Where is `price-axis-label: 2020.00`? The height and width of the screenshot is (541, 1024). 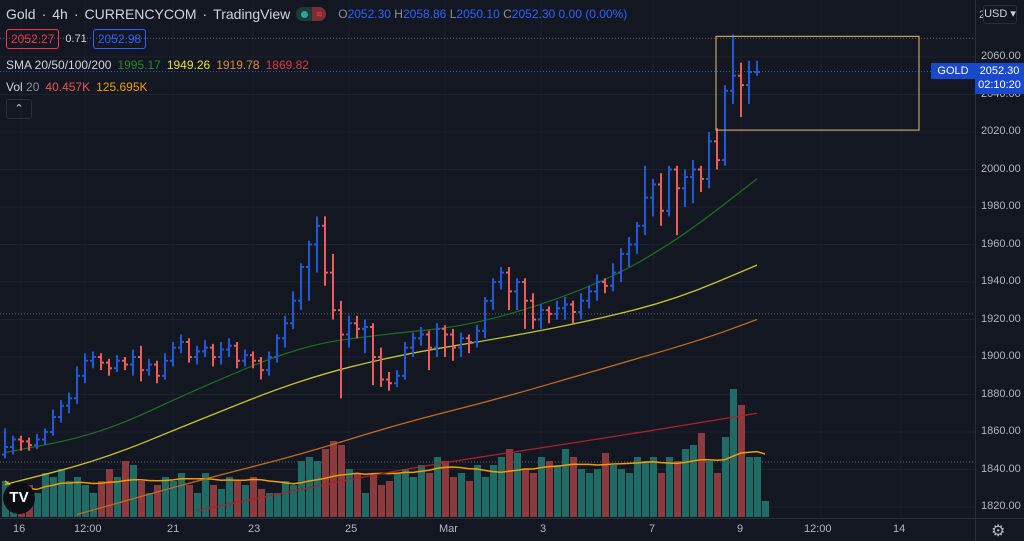
price-axis-label: 2020.00 is located at coordinates (1001, 131).